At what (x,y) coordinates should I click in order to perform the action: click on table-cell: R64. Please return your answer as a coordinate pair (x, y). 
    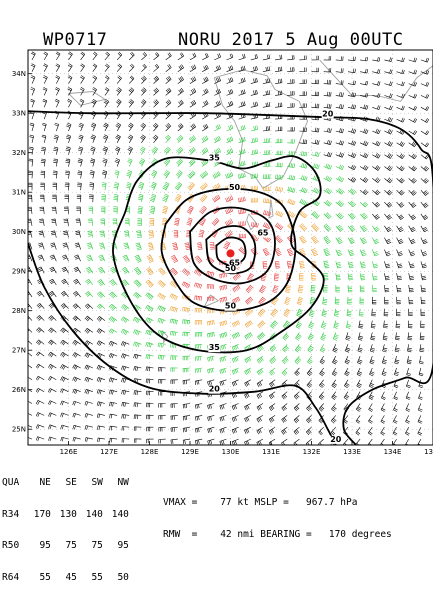
    Looking at the image, I should click on (10, 577).